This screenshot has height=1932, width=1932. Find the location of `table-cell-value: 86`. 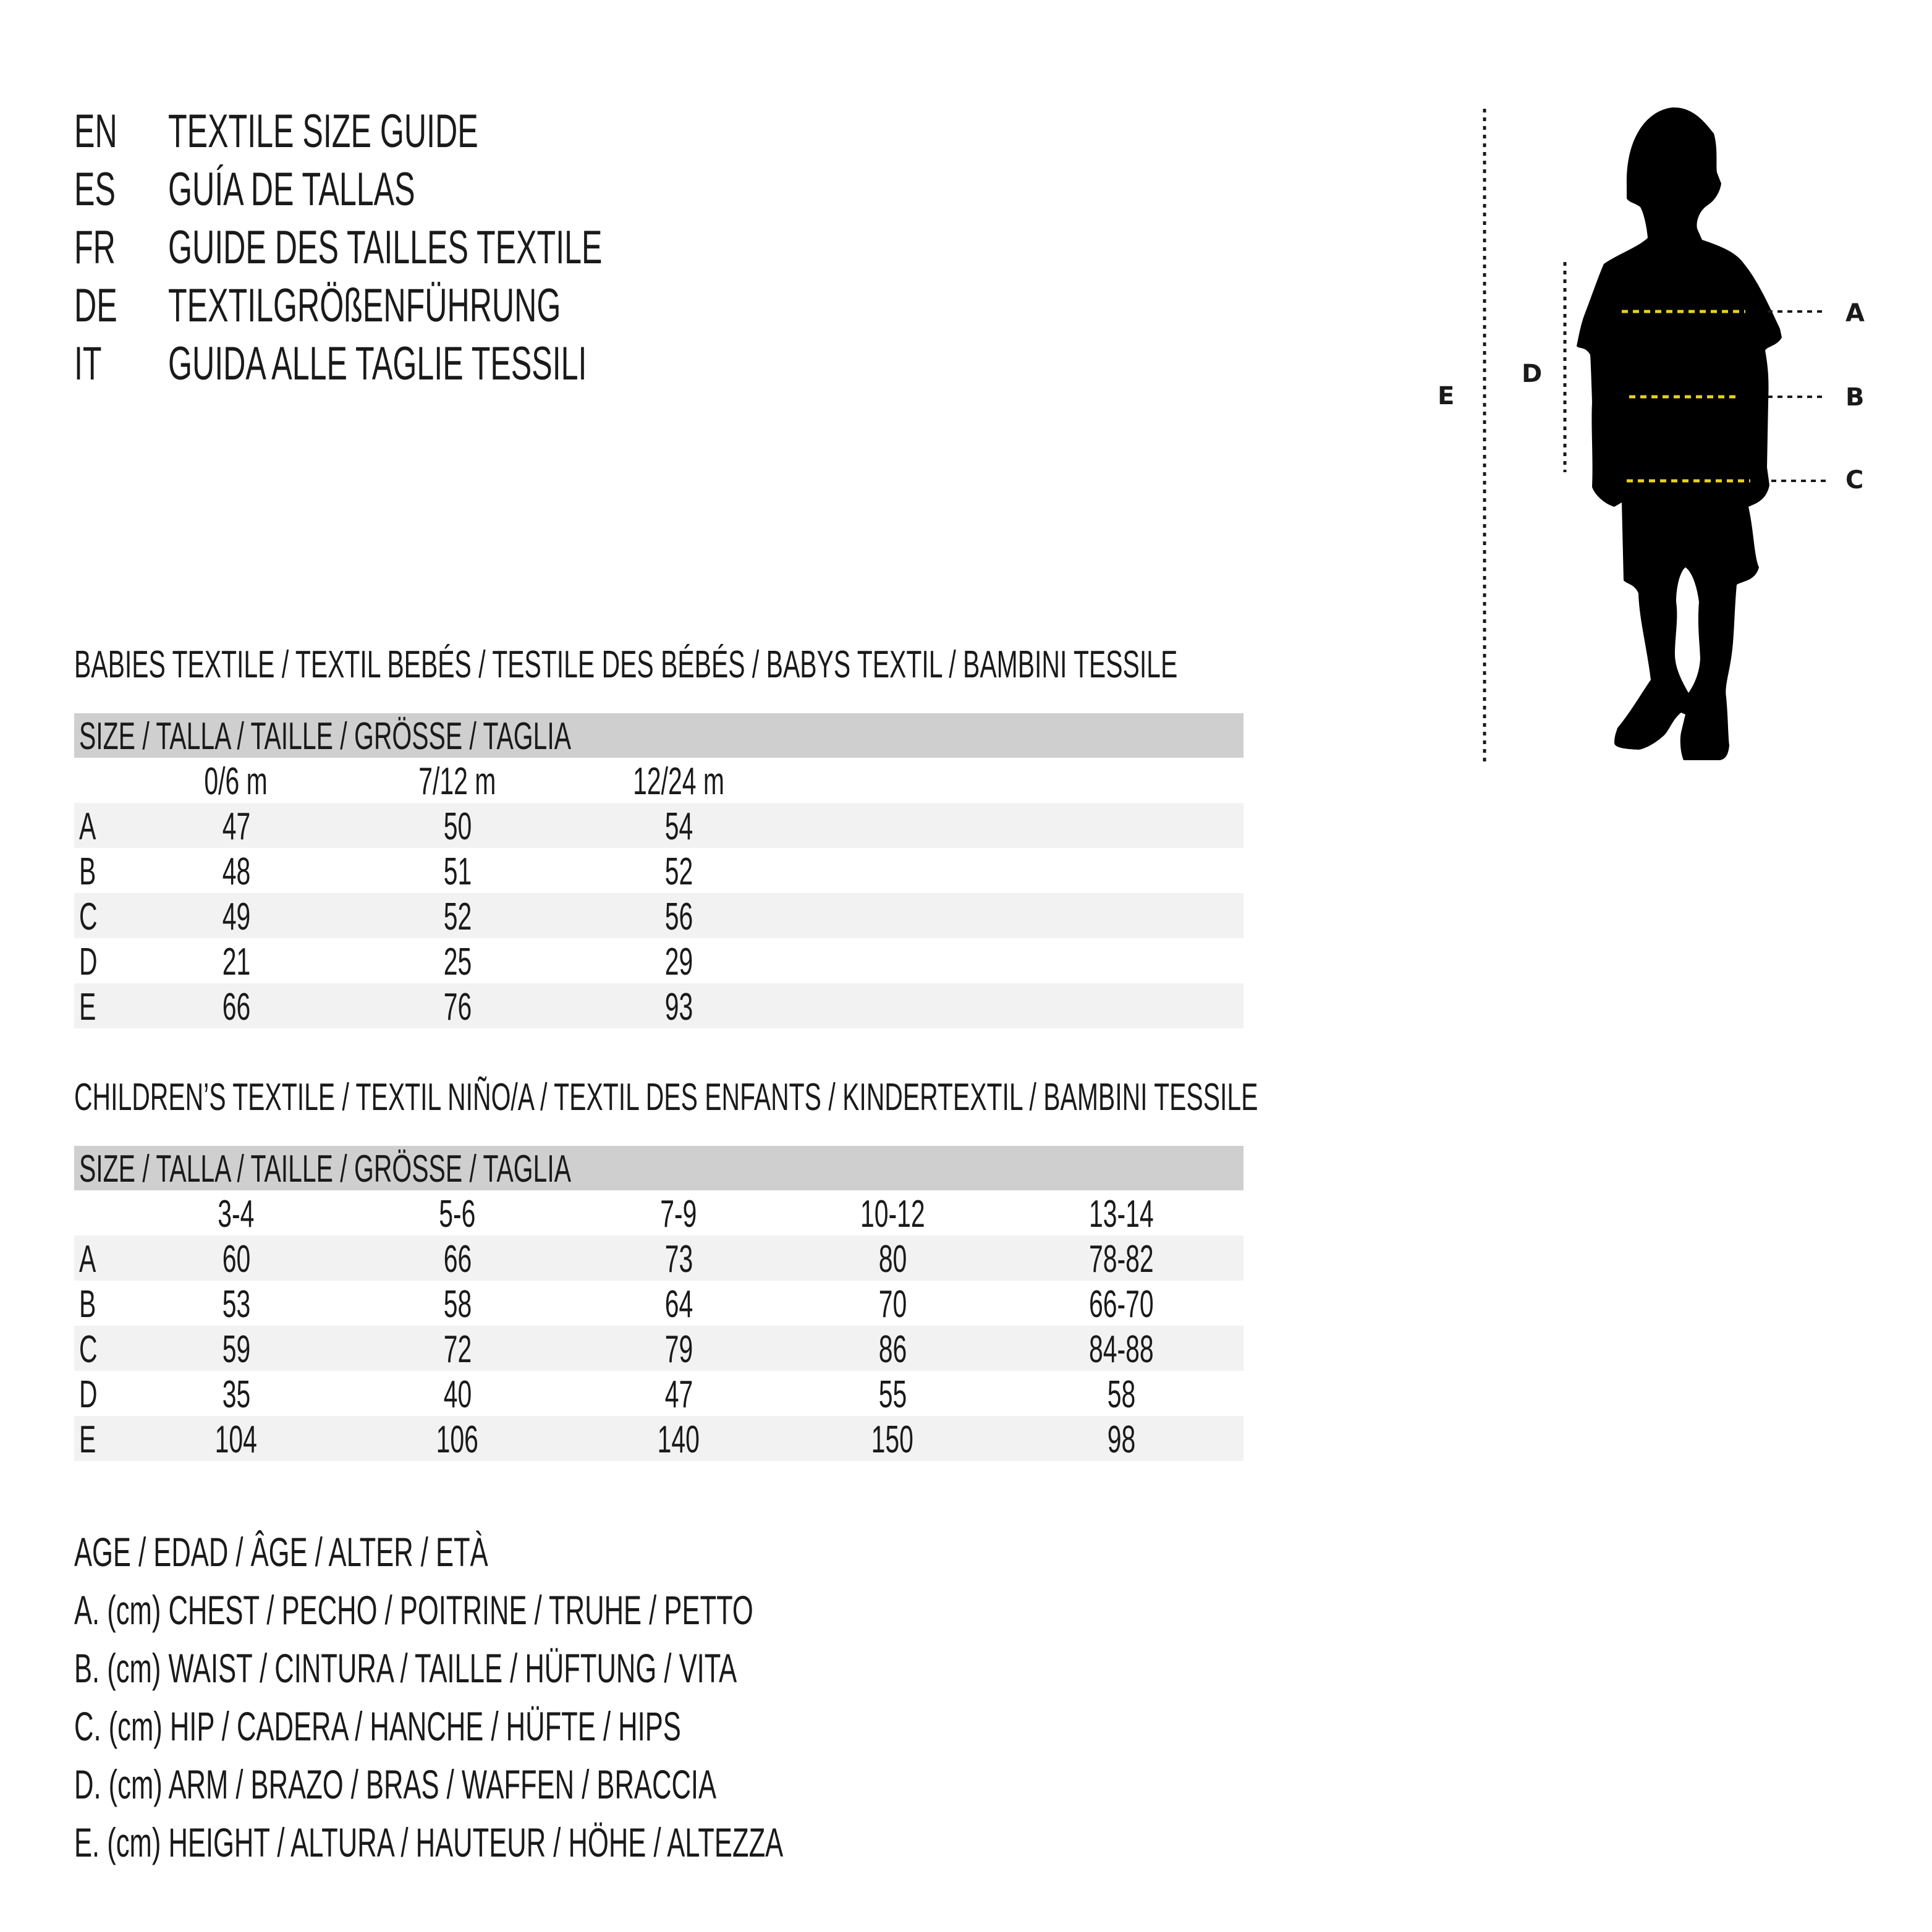

table-cell-value: 86 is located at coordinates (892, 1349).